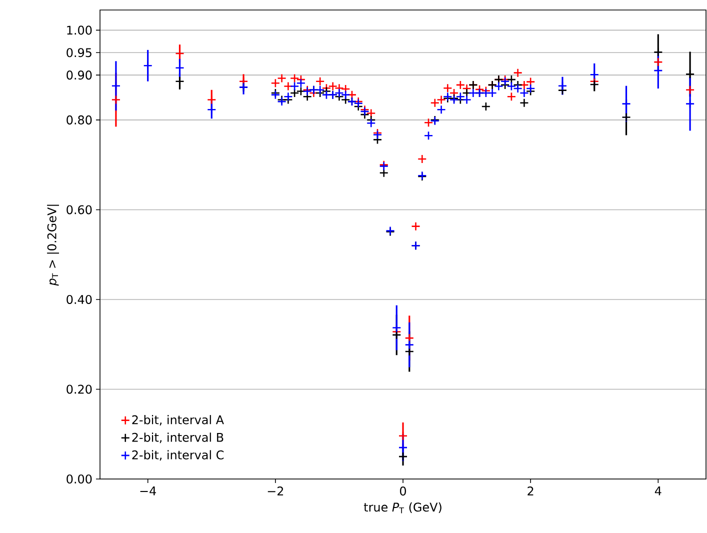 The image size is (707, 533). I want to click on y-tick-label: 0.40, so click(79, 299).